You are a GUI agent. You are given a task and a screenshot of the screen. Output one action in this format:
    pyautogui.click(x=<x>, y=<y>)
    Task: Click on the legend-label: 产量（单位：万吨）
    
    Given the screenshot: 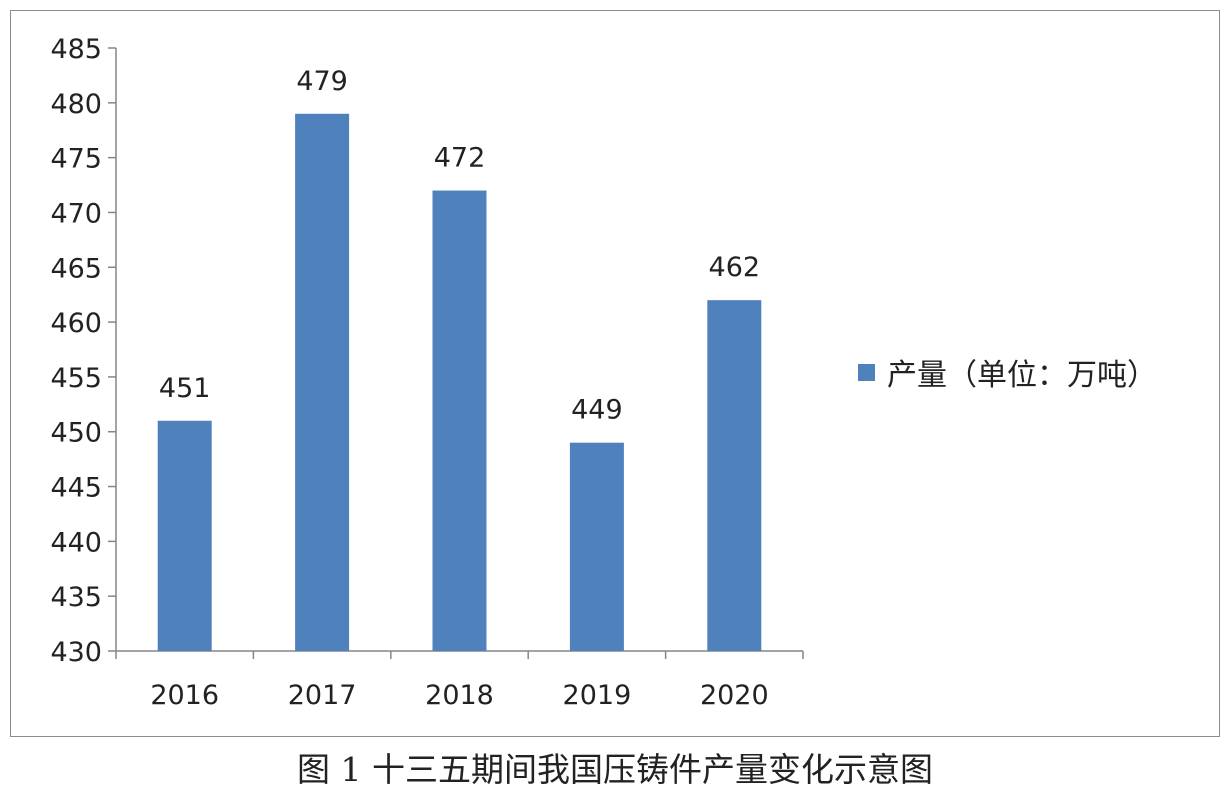 What is the action you would take?
    pyautogui.click(x=1022, y=375)
    